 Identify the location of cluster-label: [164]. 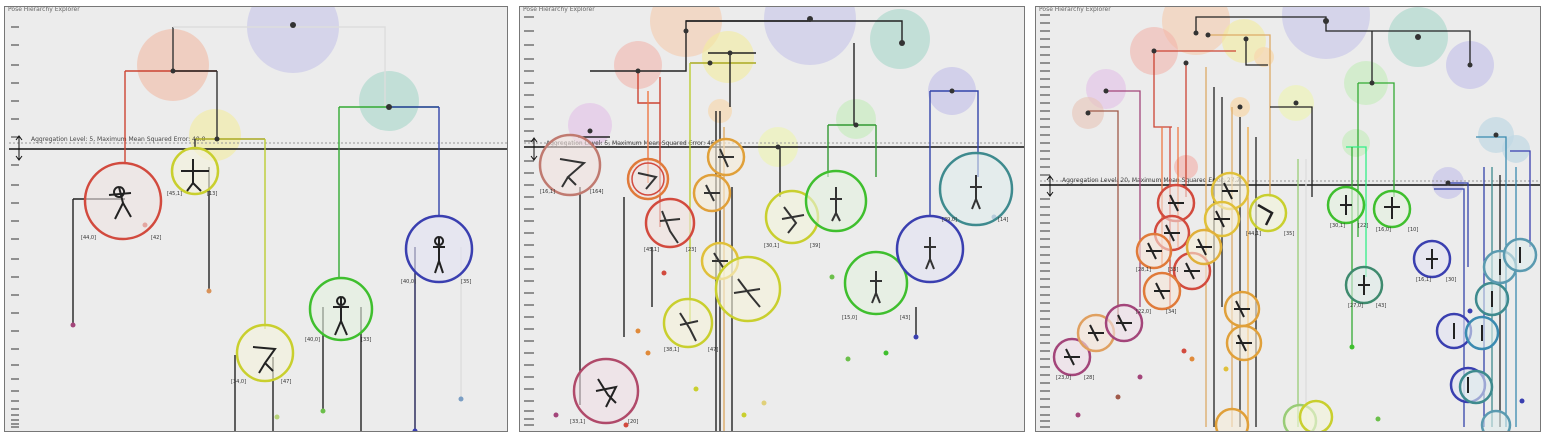
(596, 192).